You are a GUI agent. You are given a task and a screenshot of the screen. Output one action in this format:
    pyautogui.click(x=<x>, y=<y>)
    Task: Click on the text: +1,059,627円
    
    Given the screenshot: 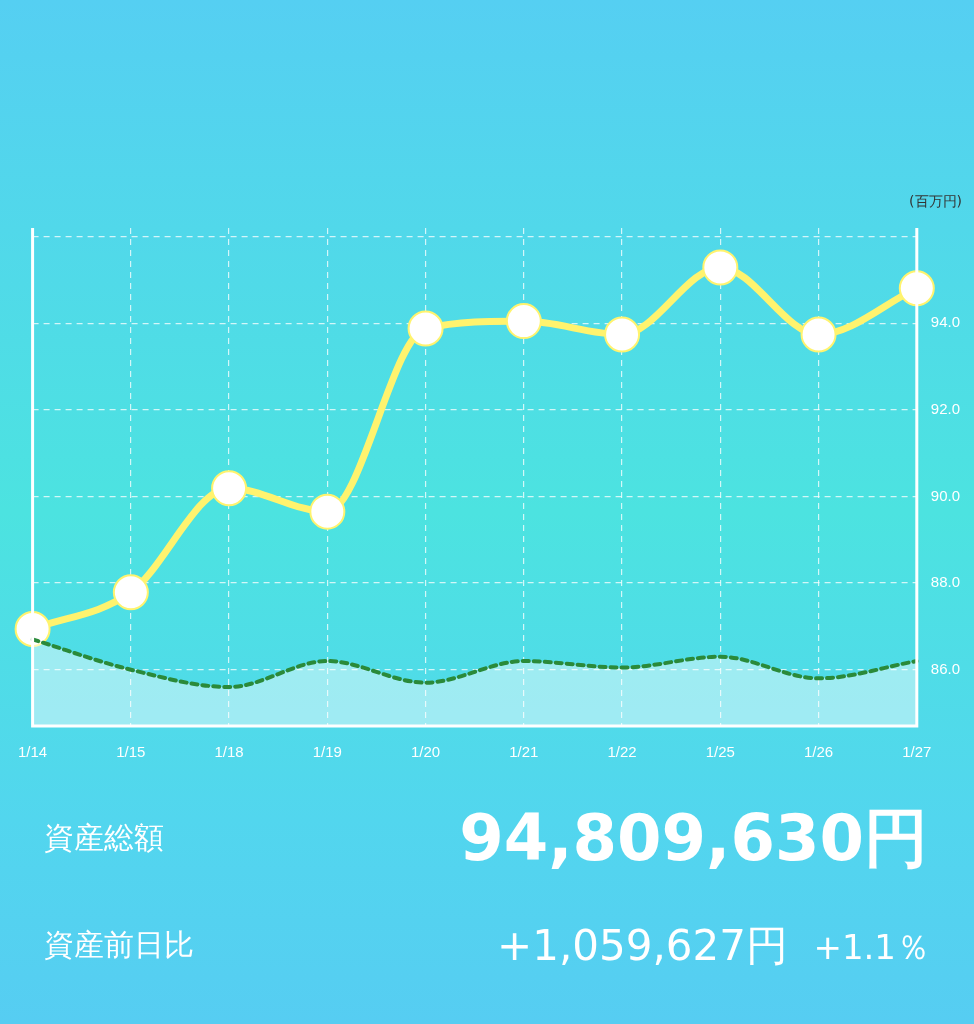 What is the action you would take?
    pyautogui.click(x=642, y=946)
    